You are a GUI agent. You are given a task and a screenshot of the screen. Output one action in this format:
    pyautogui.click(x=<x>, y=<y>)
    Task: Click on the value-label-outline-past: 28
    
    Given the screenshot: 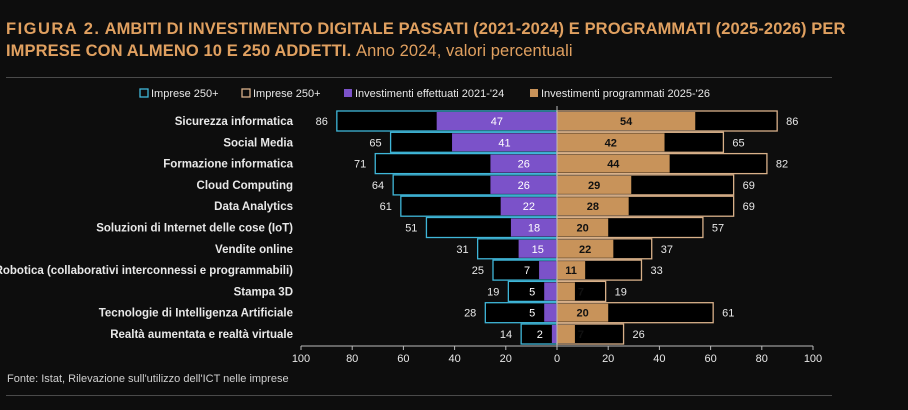 What is the action you would take?
    pyautogui.click(x=470, y=314)
    